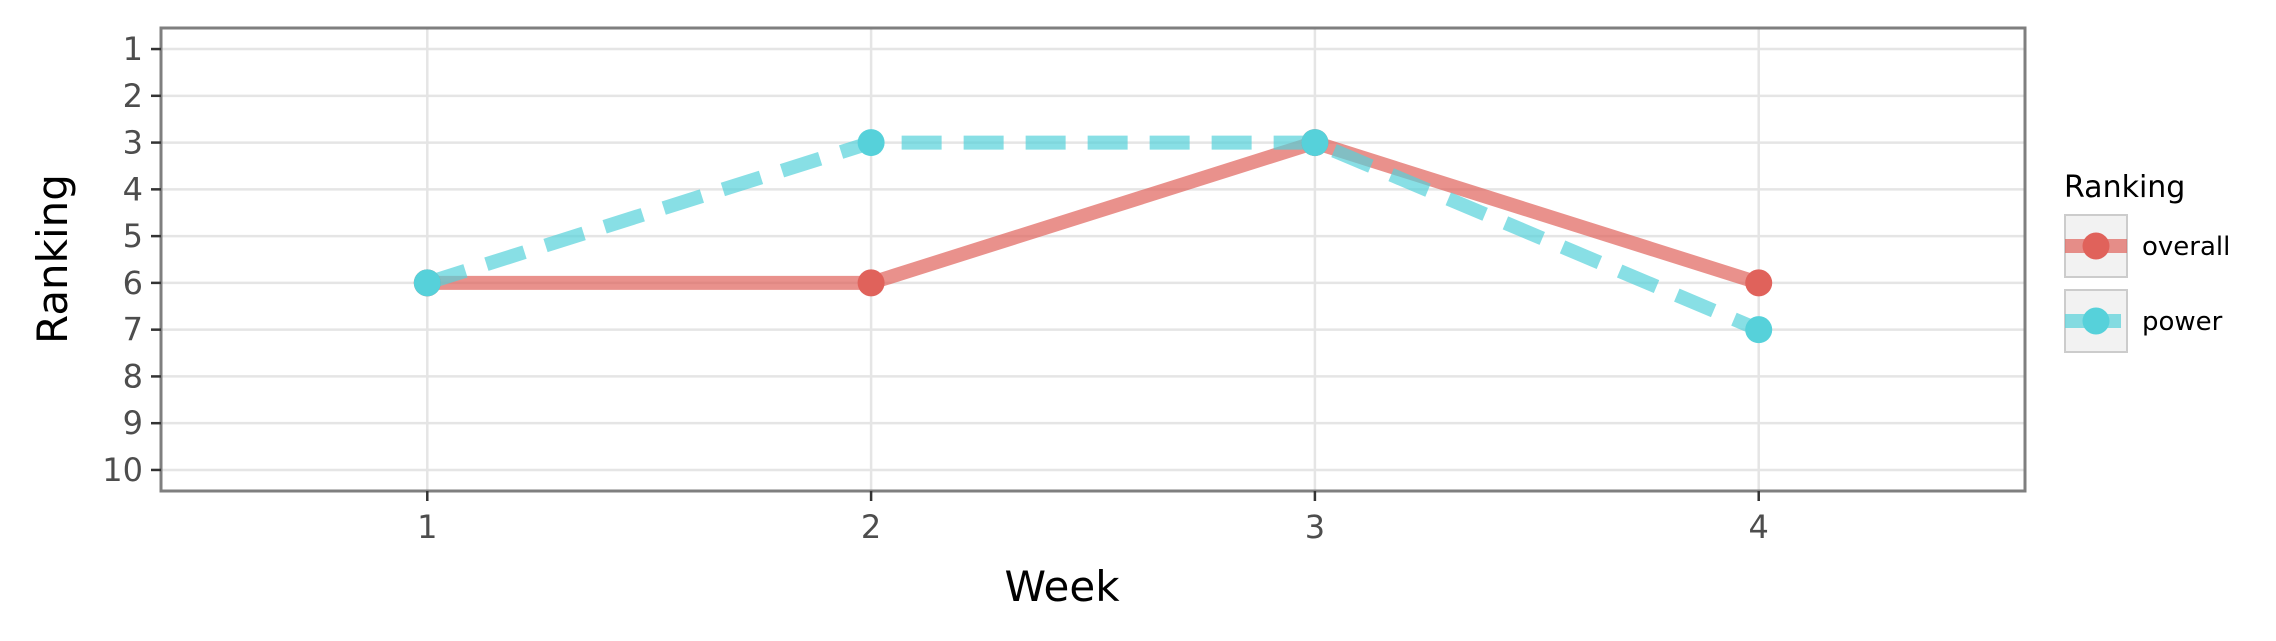 This screenshot has width=2276, height=641. What do you see at coordinates (133, 143) in the screenshot?
I see `y-tick-label: 3` at bounding box center [133, 143].